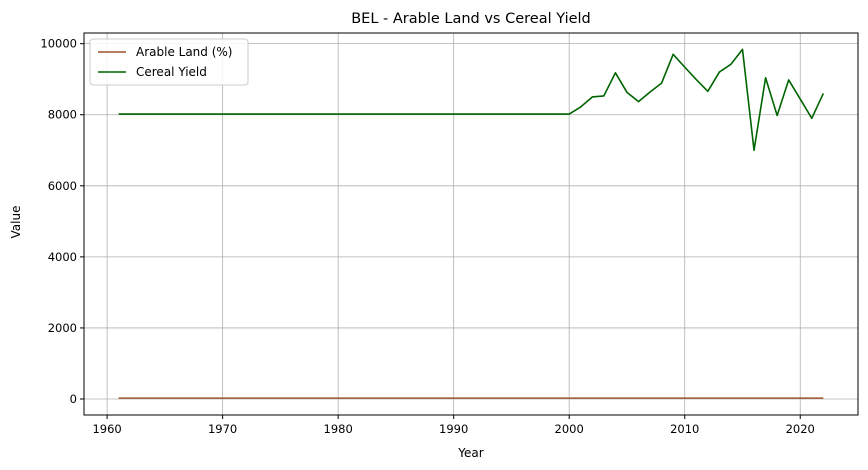  I want to click on legend-box, so click(169, 62).